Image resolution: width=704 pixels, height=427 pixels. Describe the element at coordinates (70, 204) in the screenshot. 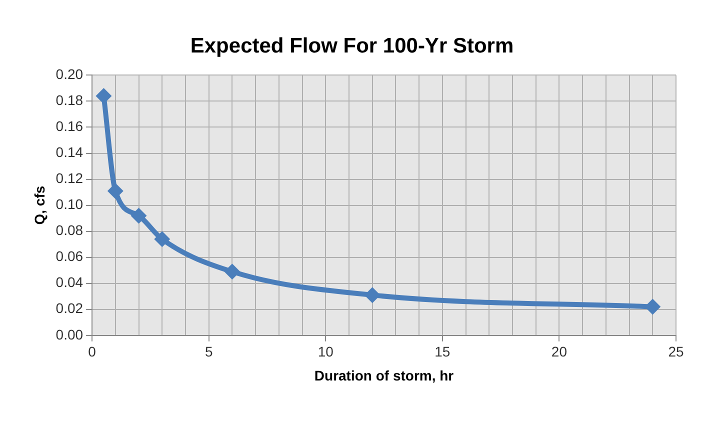

I see `y-tick-label: 0.10` at that location.